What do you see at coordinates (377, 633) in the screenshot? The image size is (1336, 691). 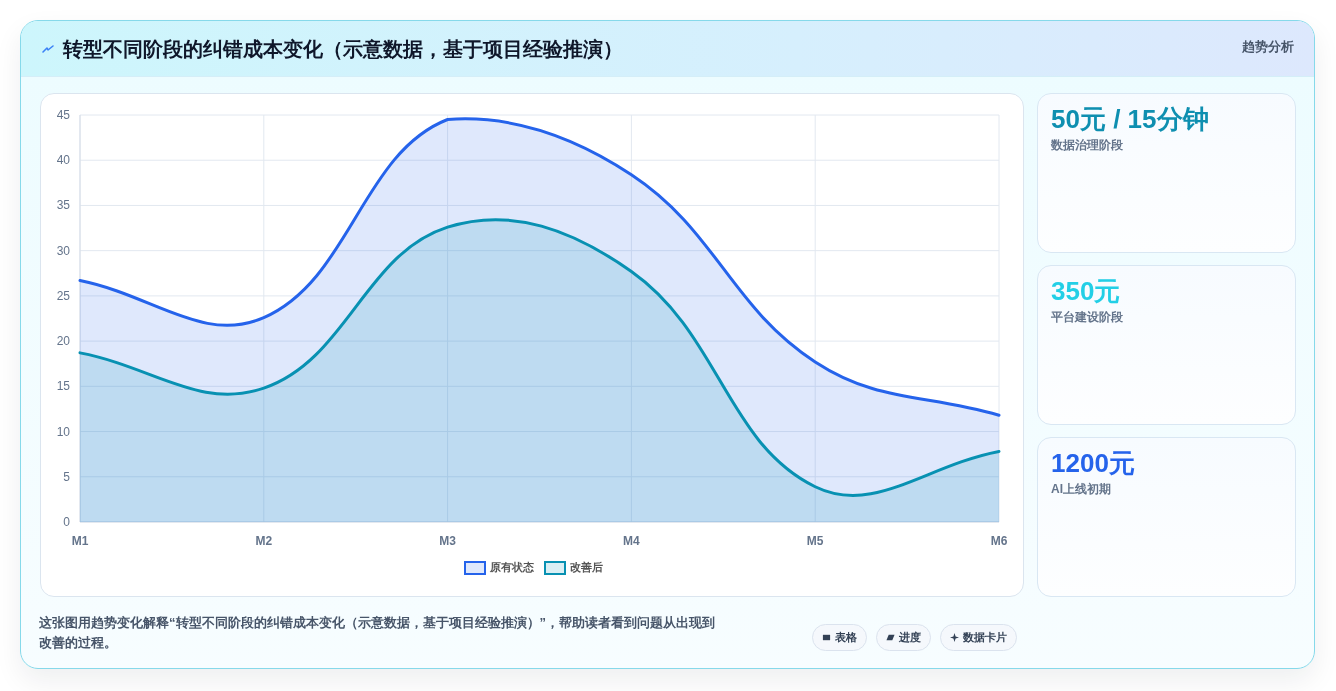 I see `text: 这张图用趋势变化解释“转型不同阶段的纠错成本变化（示意数据，基于项目经验推演）”，帮助读者看到问题从出现到改善的过程。` at bounding box center [377, 633].